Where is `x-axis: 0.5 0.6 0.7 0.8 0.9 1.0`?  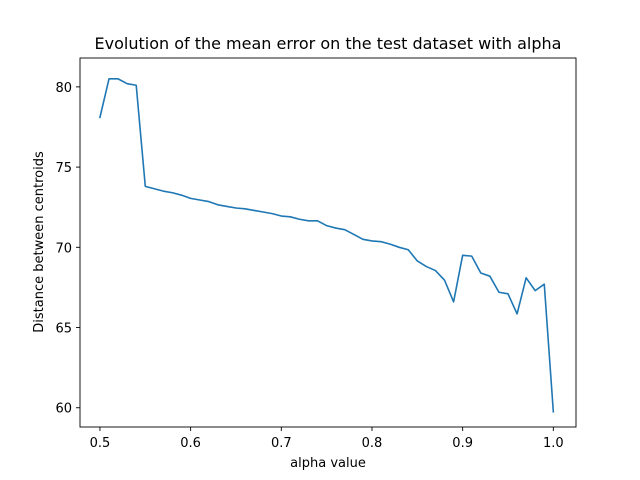 x-axis: 0.5 0.6 0.7 0.8 0.9 1.0 is located at coordinates (327, 439).